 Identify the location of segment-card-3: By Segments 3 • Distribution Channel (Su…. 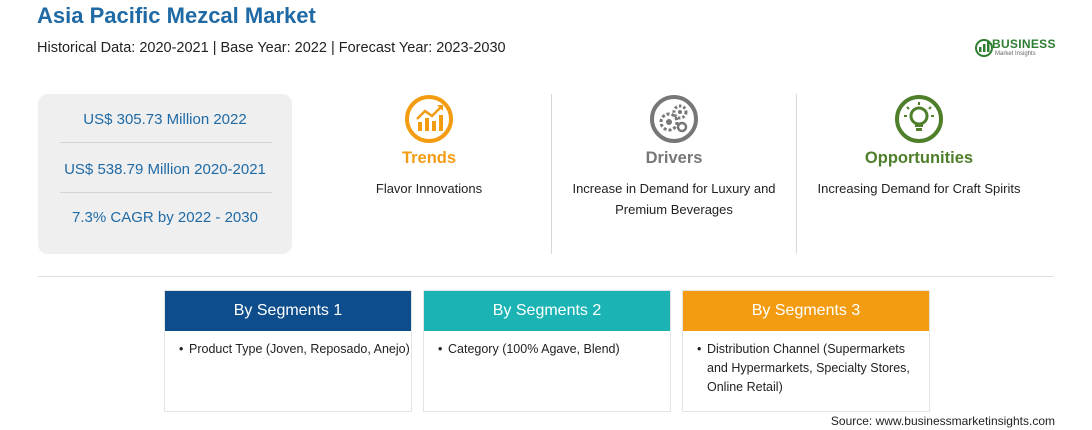
(806, 351).